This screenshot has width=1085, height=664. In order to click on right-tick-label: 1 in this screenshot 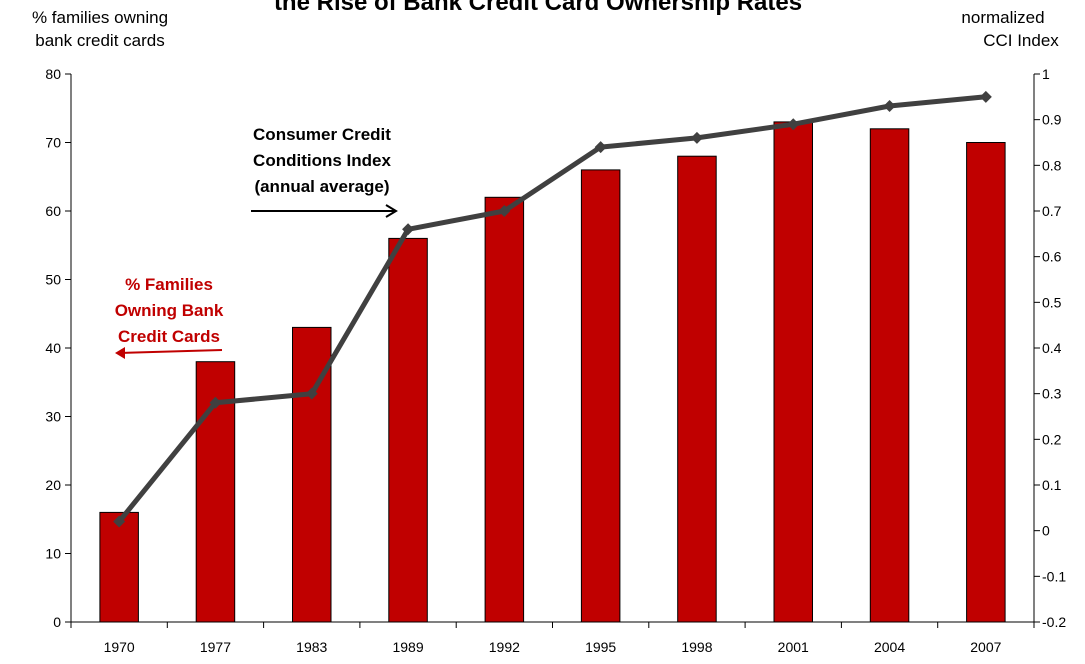, I will do `click(1046, 74)`.